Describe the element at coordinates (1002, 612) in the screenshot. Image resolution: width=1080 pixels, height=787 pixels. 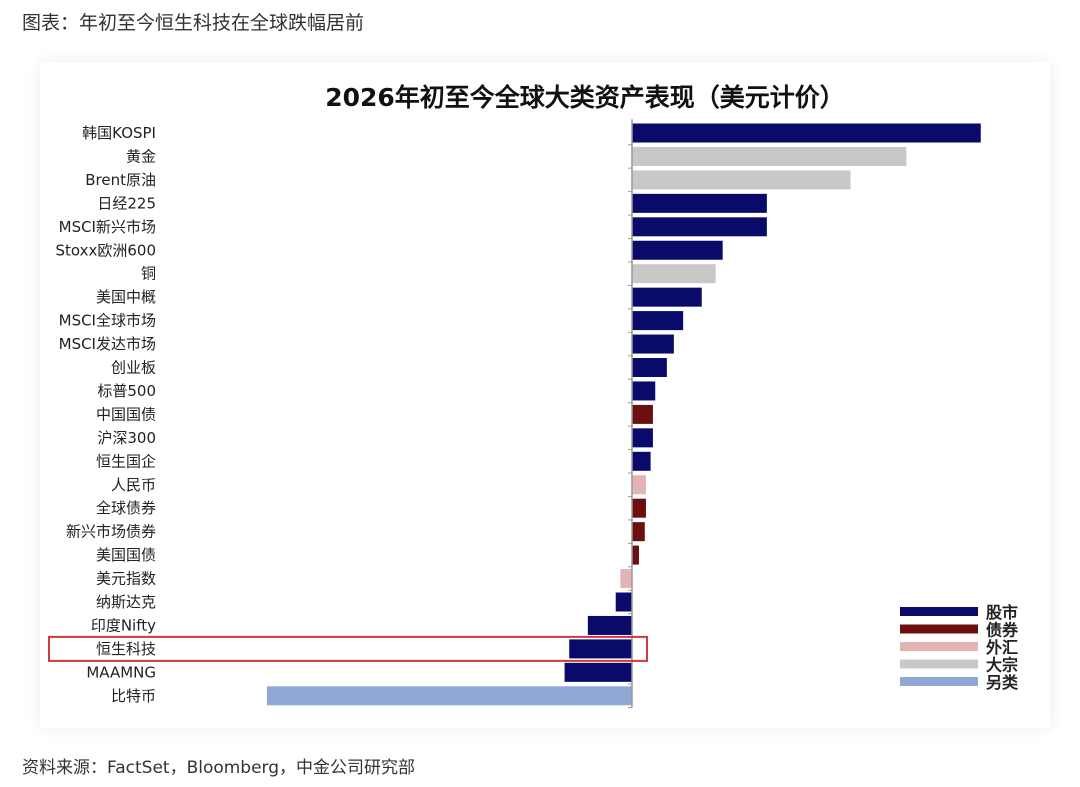
I see `legend-label: 股市` at that location.